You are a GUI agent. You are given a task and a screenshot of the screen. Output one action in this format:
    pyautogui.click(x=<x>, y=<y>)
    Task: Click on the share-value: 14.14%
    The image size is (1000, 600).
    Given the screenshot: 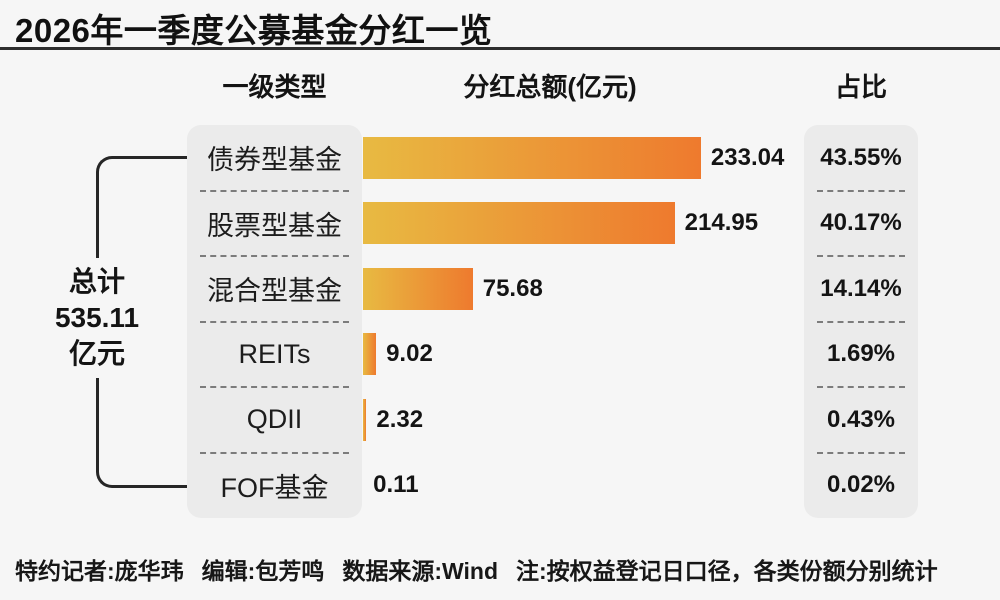 What is the action you would take?
    pyautogui.click(x=861, y=288)
    